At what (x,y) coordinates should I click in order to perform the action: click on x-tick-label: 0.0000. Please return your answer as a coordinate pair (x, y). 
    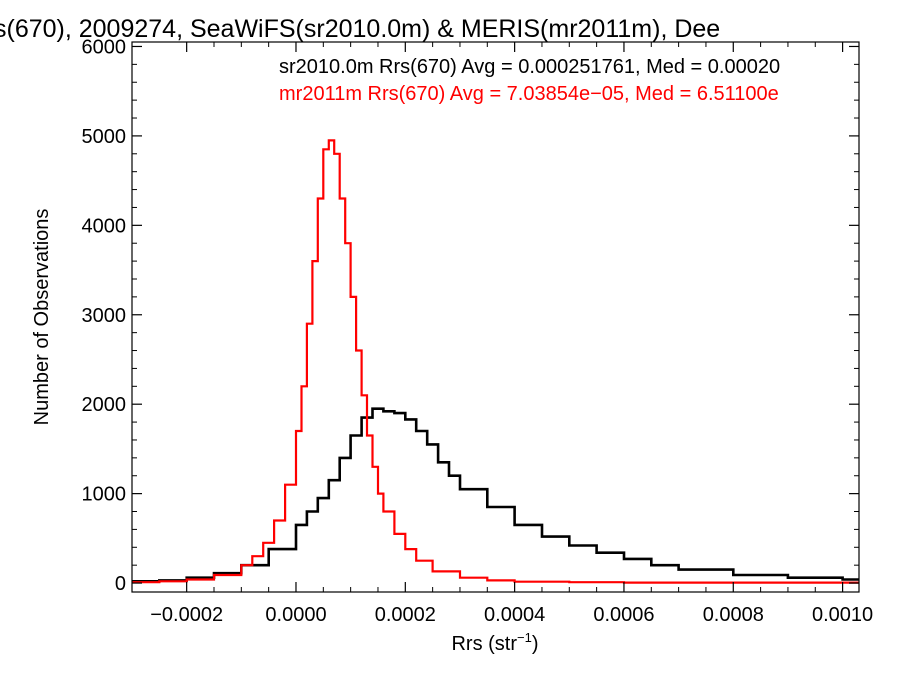
    Looking at the image, I should click on (295, 615).